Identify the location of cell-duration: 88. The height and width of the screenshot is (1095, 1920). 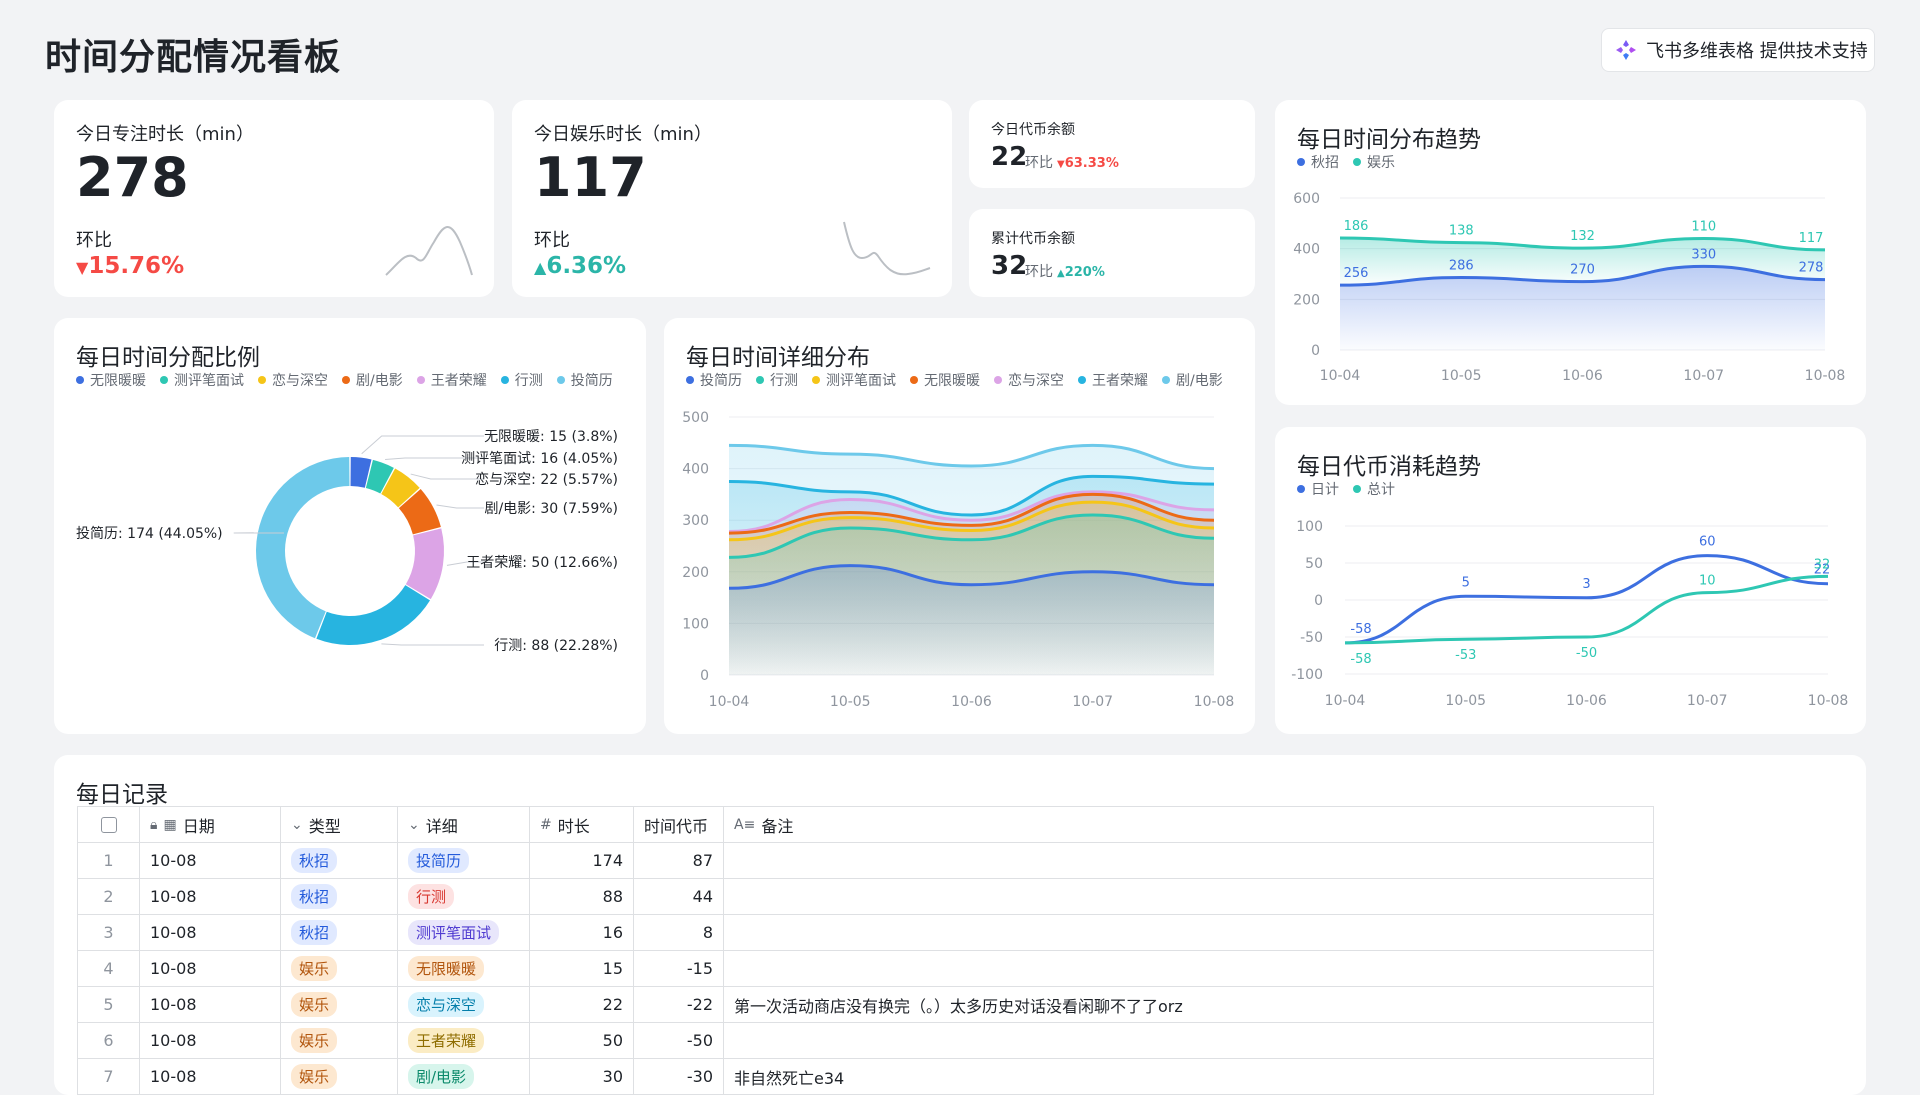
(582, 896).